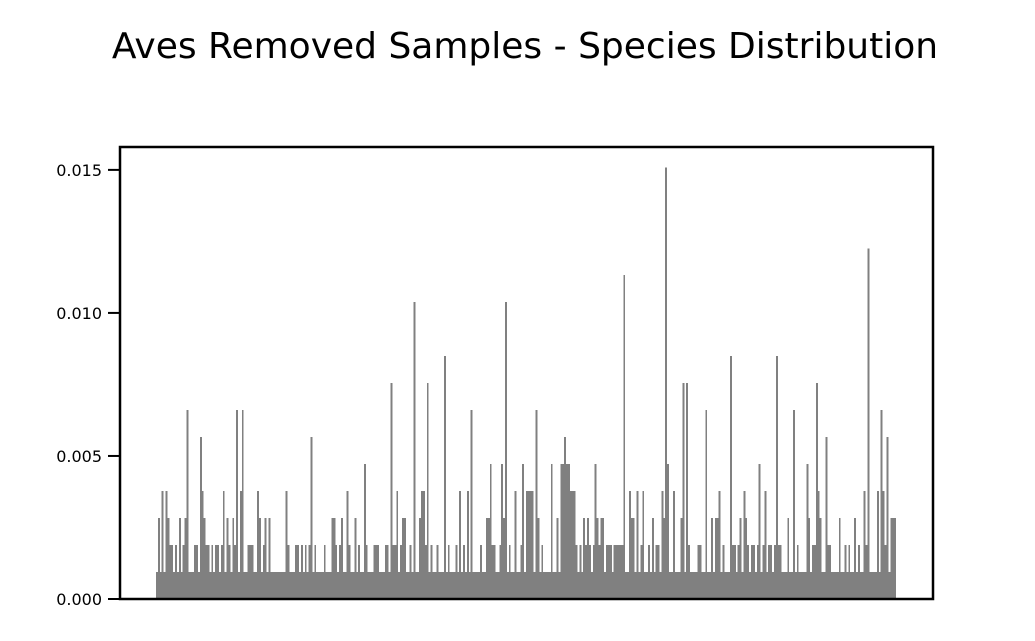  Describe the element at coordinates (79, 313) in the screenshot. I see `y-tick-label: 0.010` at that location.